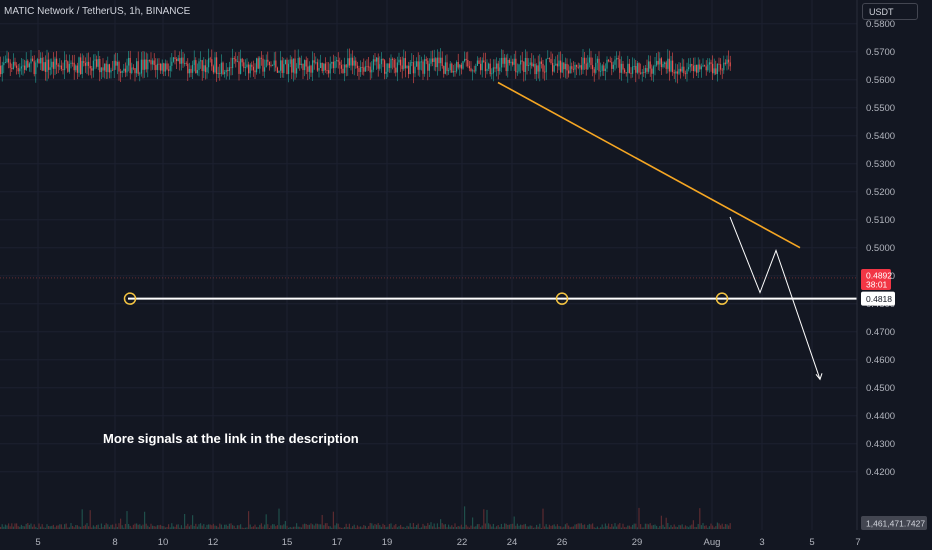 Image resolution: width=932 pixels, height=550 pixels. What do you see at coordinates (649, 165) in the screenshot?
I see `resistance-trendline` at bounding box center [649, 165].